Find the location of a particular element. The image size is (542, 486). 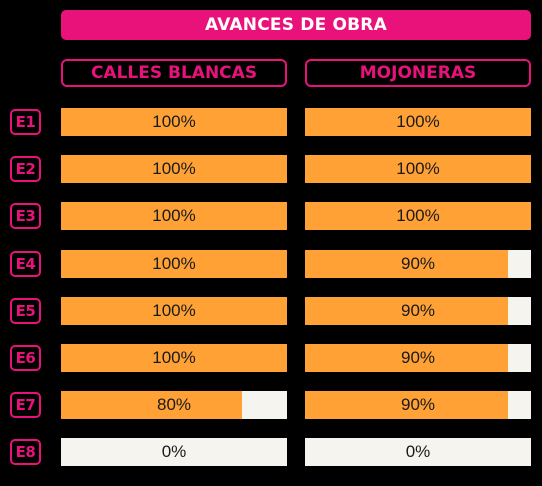

row-label-e2: E2 is located at coordinates (25, 169).